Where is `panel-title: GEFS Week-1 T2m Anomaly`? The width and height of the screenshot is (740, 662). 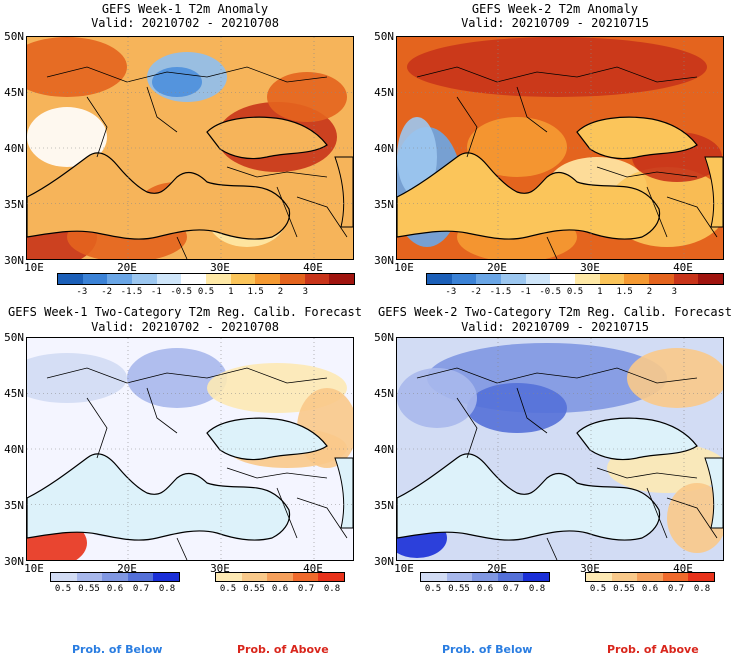 panel-title: GEFS Week-1 T2m Anomaly is located at coordinates (185, 9).